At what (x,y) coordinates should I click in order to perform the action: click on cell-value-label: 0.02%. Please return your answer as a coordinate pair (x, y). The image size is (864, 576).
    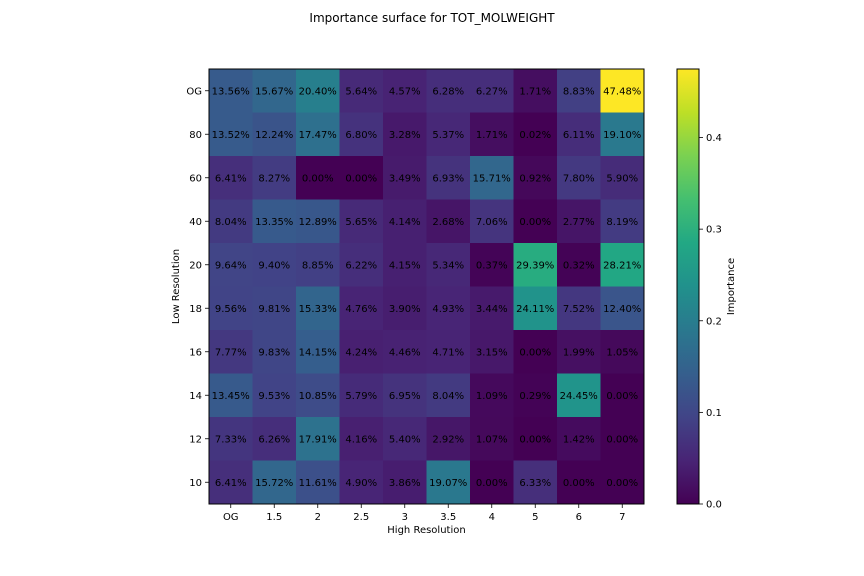
    Looking at the image, I should click on (535, 135).